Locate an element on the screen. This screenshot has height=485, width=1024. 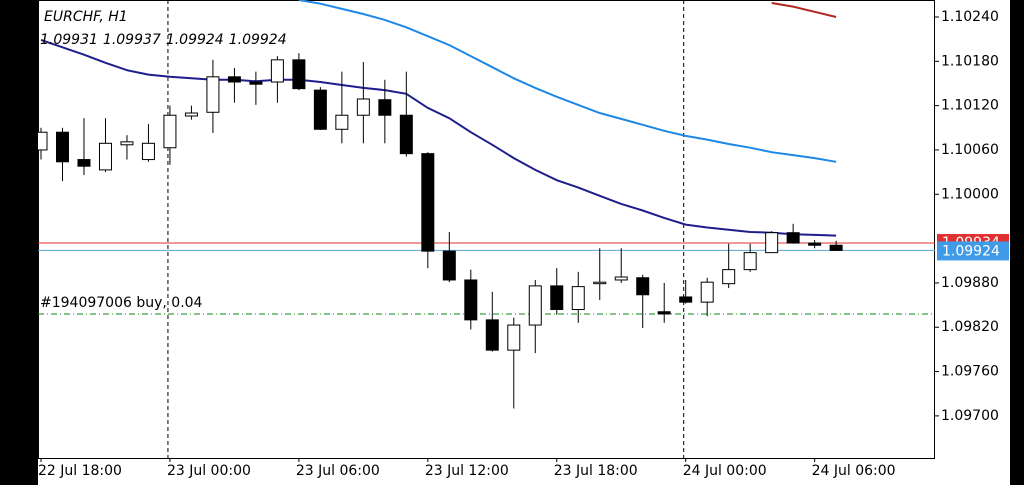
y-tick-label: 1.10000 is located at coordinates (970, 194).